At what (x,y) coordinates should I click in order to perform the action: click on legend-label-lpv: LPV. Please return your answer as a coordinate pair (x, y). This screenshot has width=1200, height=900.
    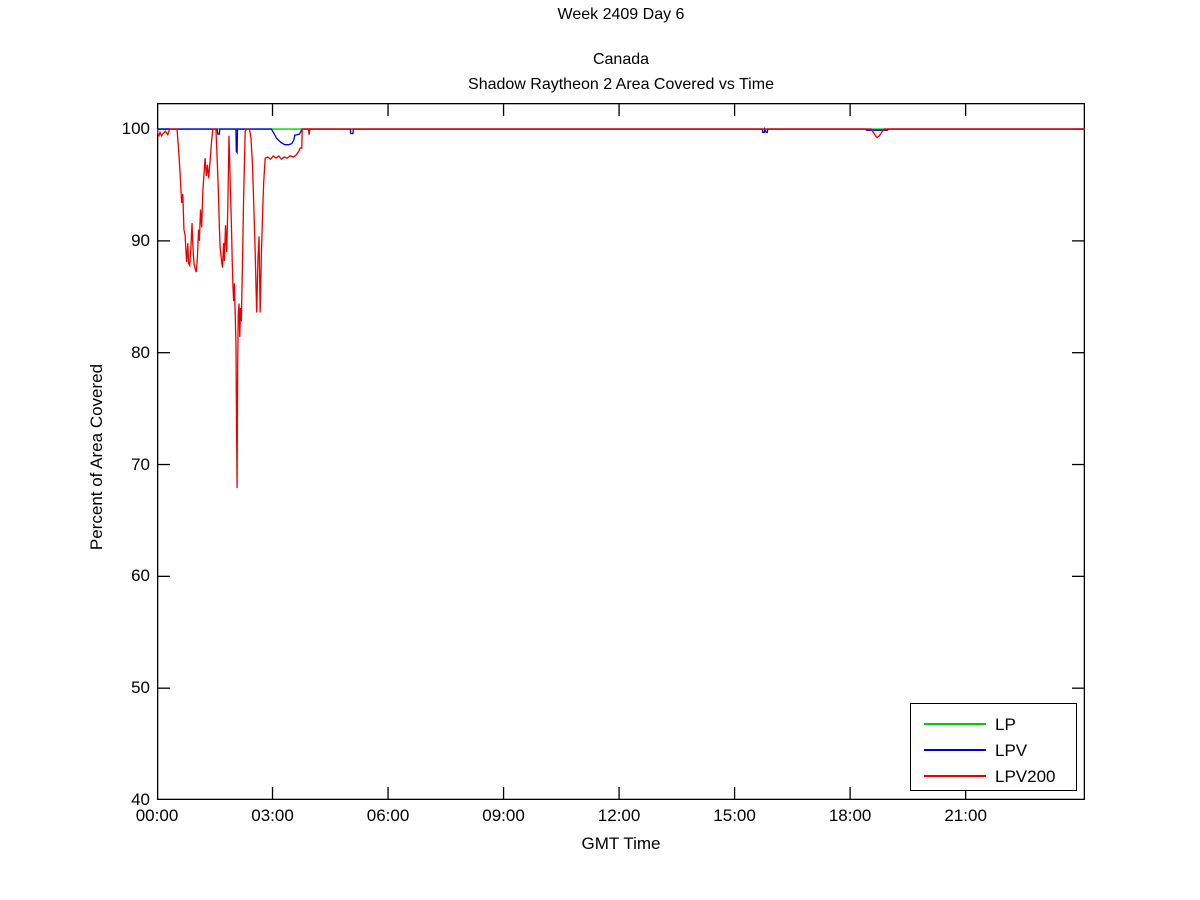
    Looking at the image, I should click on (1011, 750).